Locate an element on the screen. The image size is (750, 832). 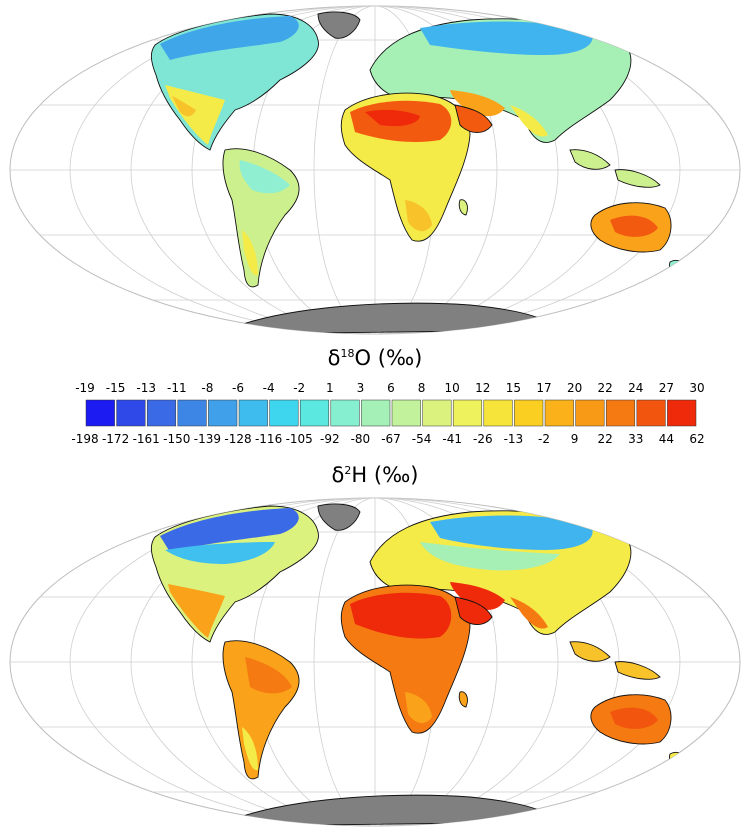
legend-h2-label: -105 is located at coordinates (299, 439).